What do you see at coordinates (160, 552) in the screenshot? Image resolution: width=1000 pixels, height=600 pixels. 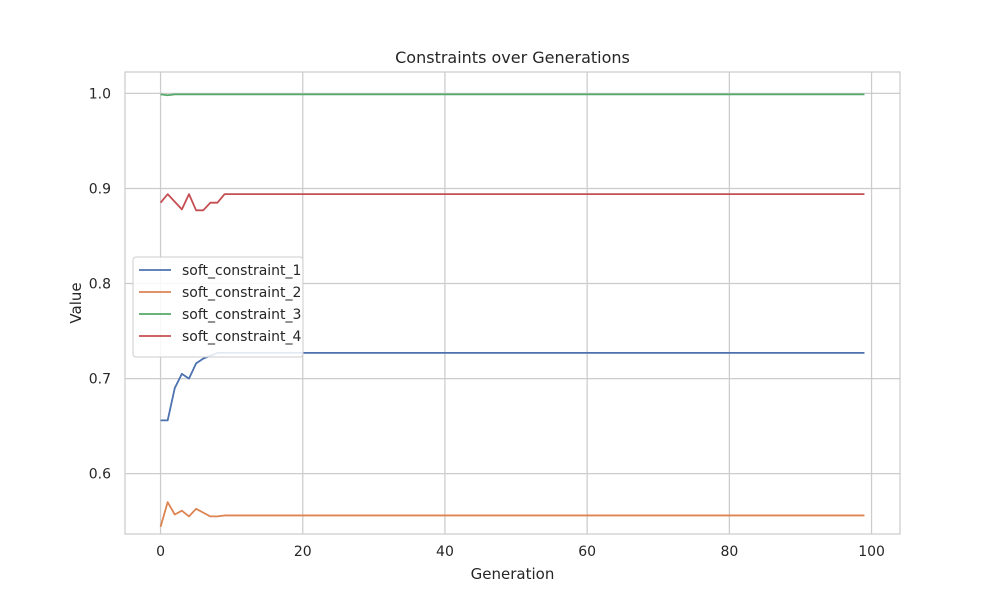 I see `x-tick-label: 0` at bounding box center [160, 552].